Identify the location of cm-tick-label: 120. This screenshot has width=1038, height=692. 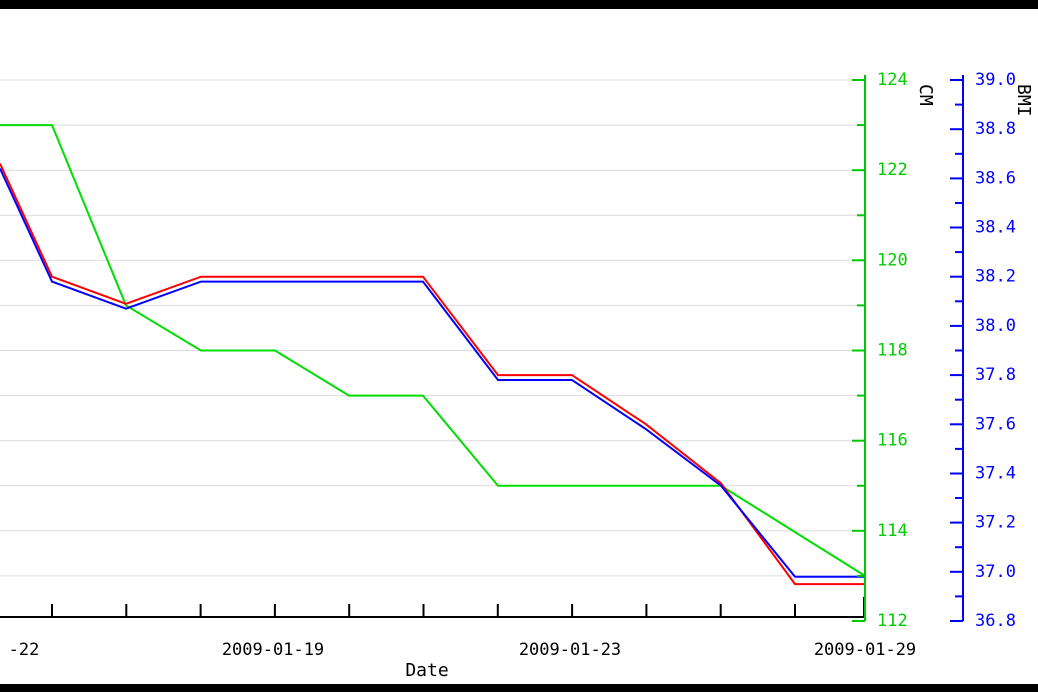
(892, 260).